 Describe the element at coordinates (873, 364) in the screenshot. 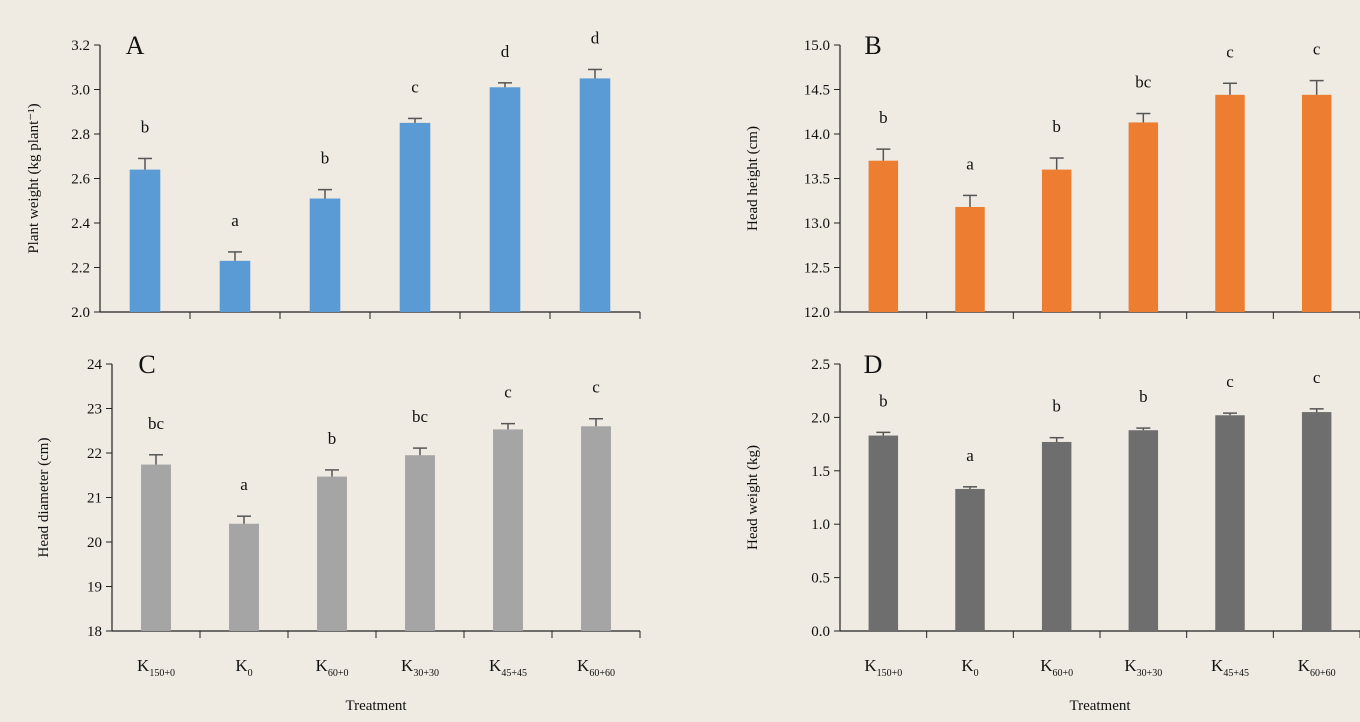

I see `panel-d-letter: D` at that location.